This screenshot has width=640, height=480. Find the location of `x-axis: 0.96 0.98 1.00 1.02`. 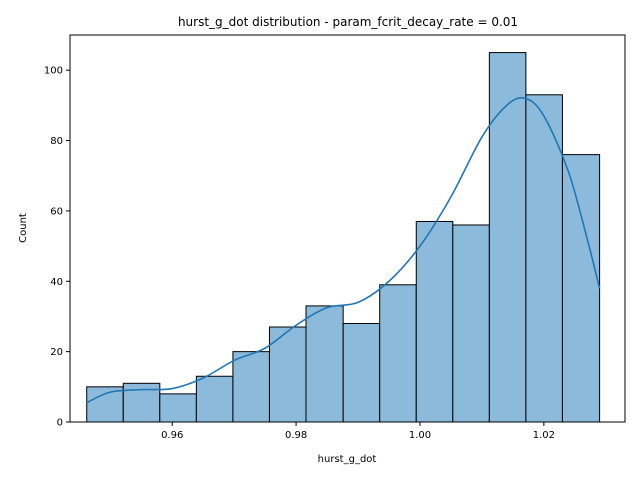

x-axis: 0.96 0.98 1.00 1.02 is located at coordinates (358, 431).